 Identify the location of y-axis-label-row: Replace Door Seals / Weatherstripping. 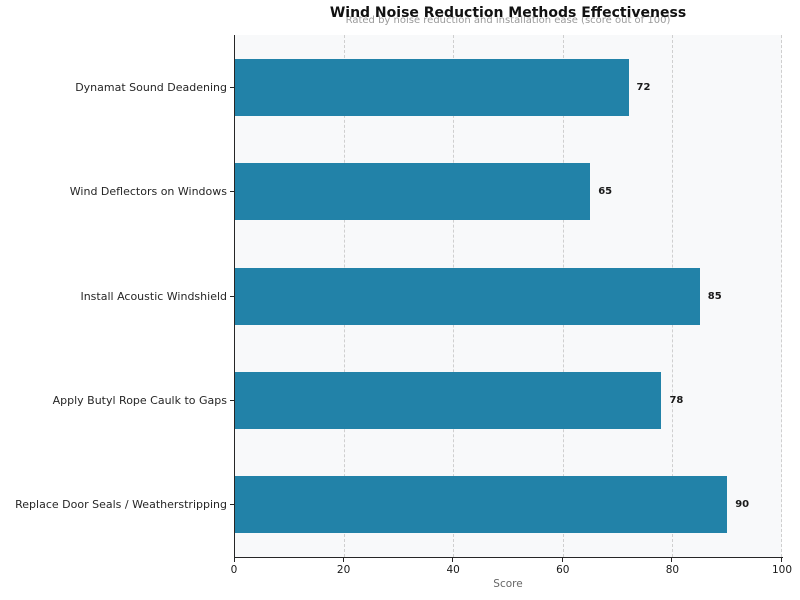
(117, 505).